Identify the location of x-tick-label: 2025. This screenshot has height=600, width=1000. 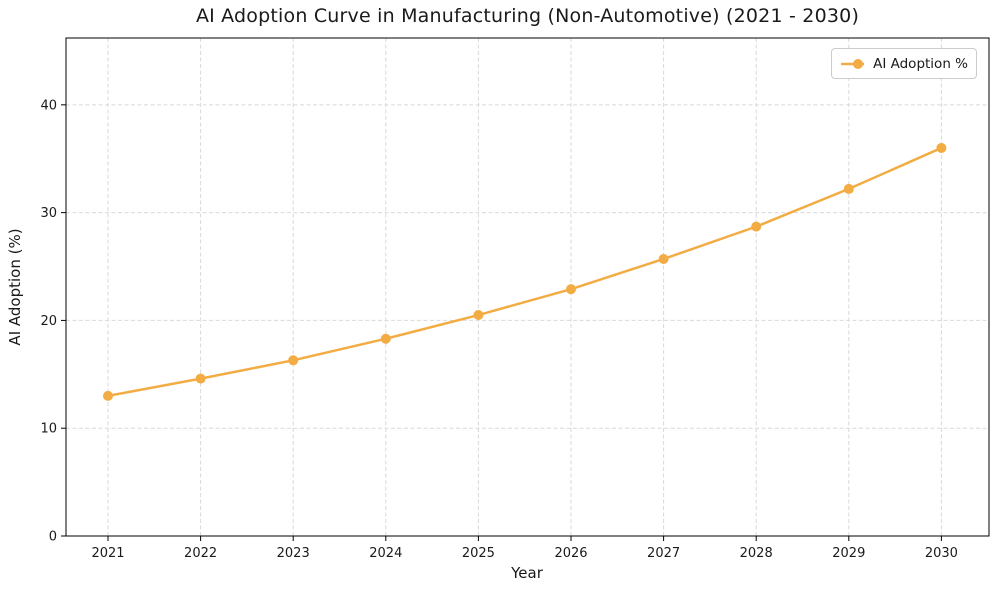
(478, 553).